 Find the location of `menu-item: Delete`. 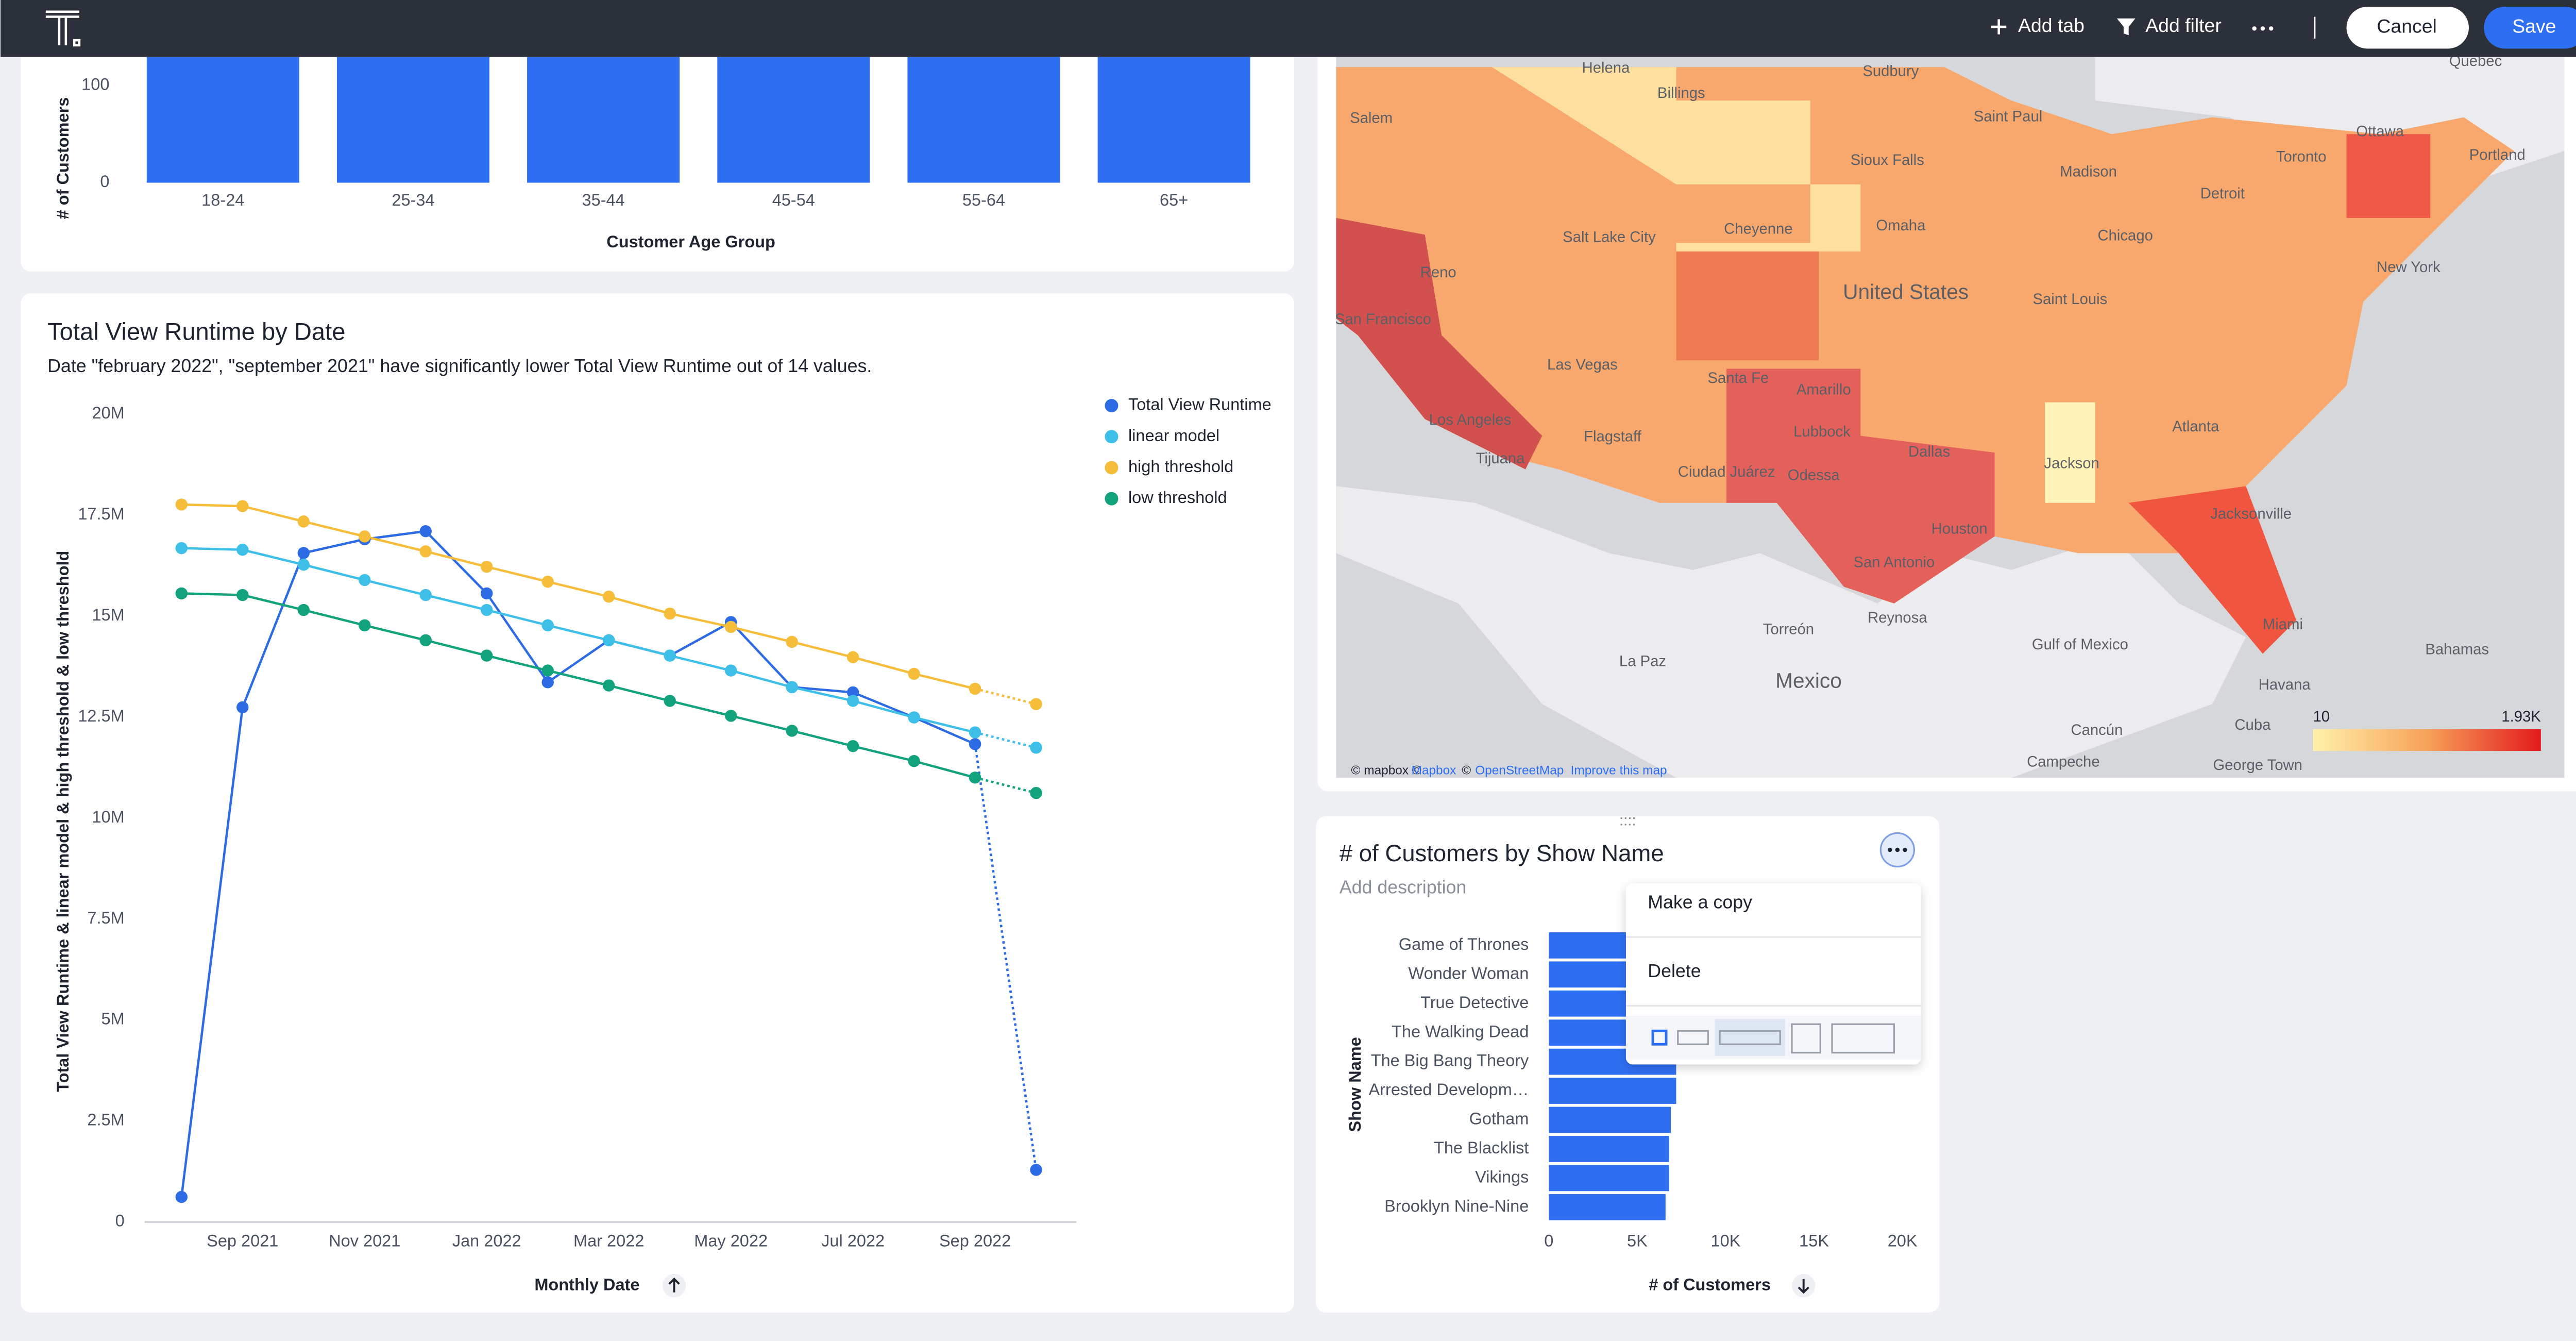

menu-item: Delete is located at coordinates (1674, 971).